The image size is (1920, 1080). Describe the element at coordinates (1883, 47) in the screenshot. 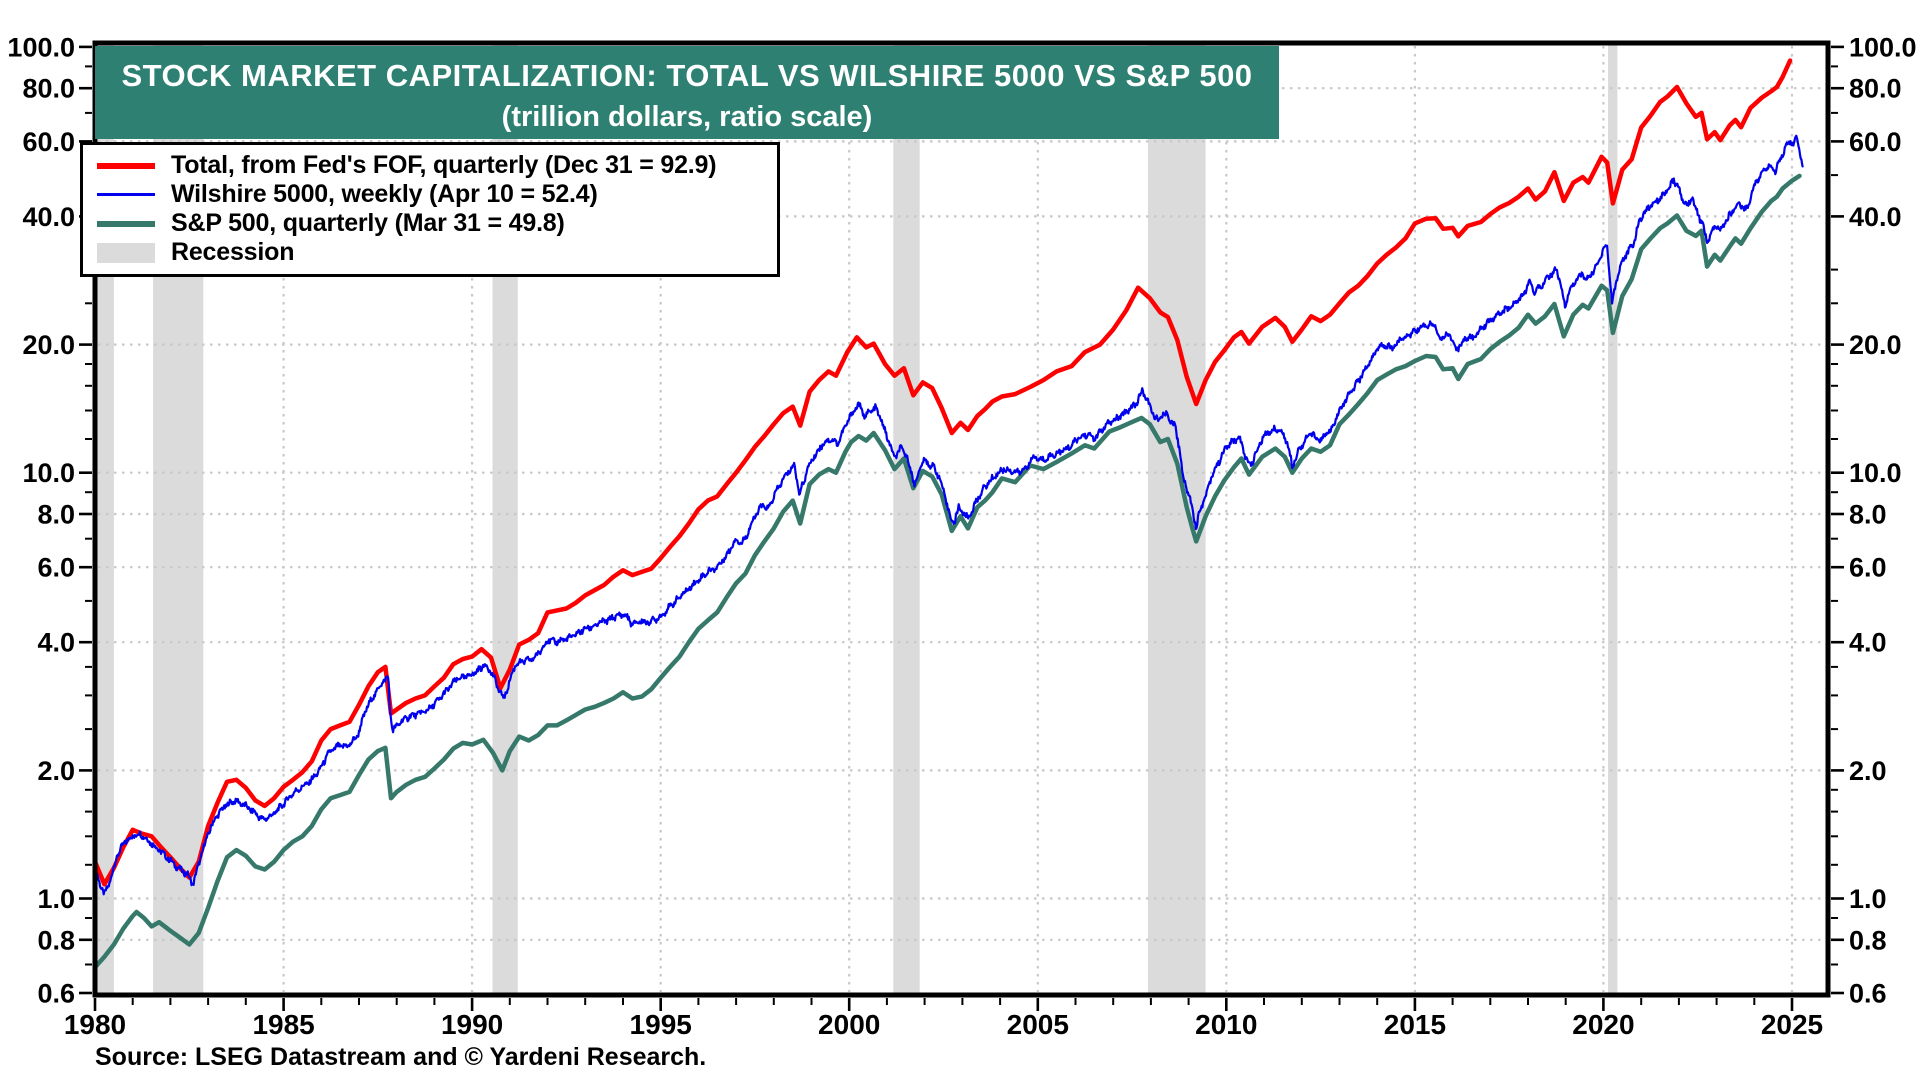

I see `y-axis-label-right: 100.0` at that location.